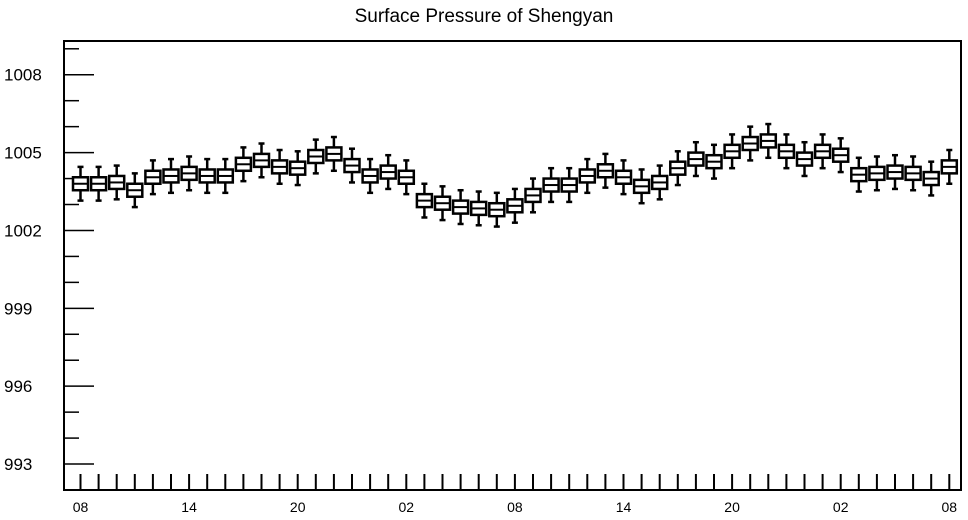 The height and width of the screenshot is (520, 968). Describe the element at coordinates (18, 464) in the screenshot. I see `y-tick-label: 993` at that location.